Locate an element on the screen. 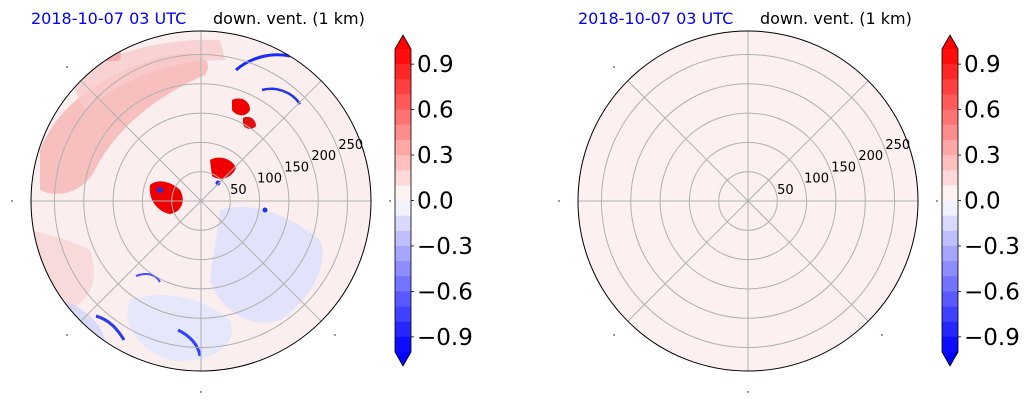 This screenshot has height=401, width=1036. right-colorbar: 0.9 0.6 0.3 0.0 −0.3 −0.6 −0.9 is located at coordinates (980, 200).